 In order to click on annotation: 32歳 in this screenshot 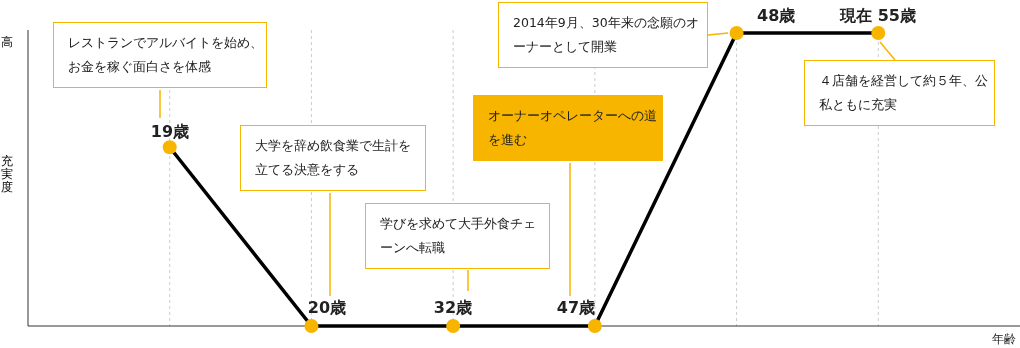, I will do `click(453, 307)`.